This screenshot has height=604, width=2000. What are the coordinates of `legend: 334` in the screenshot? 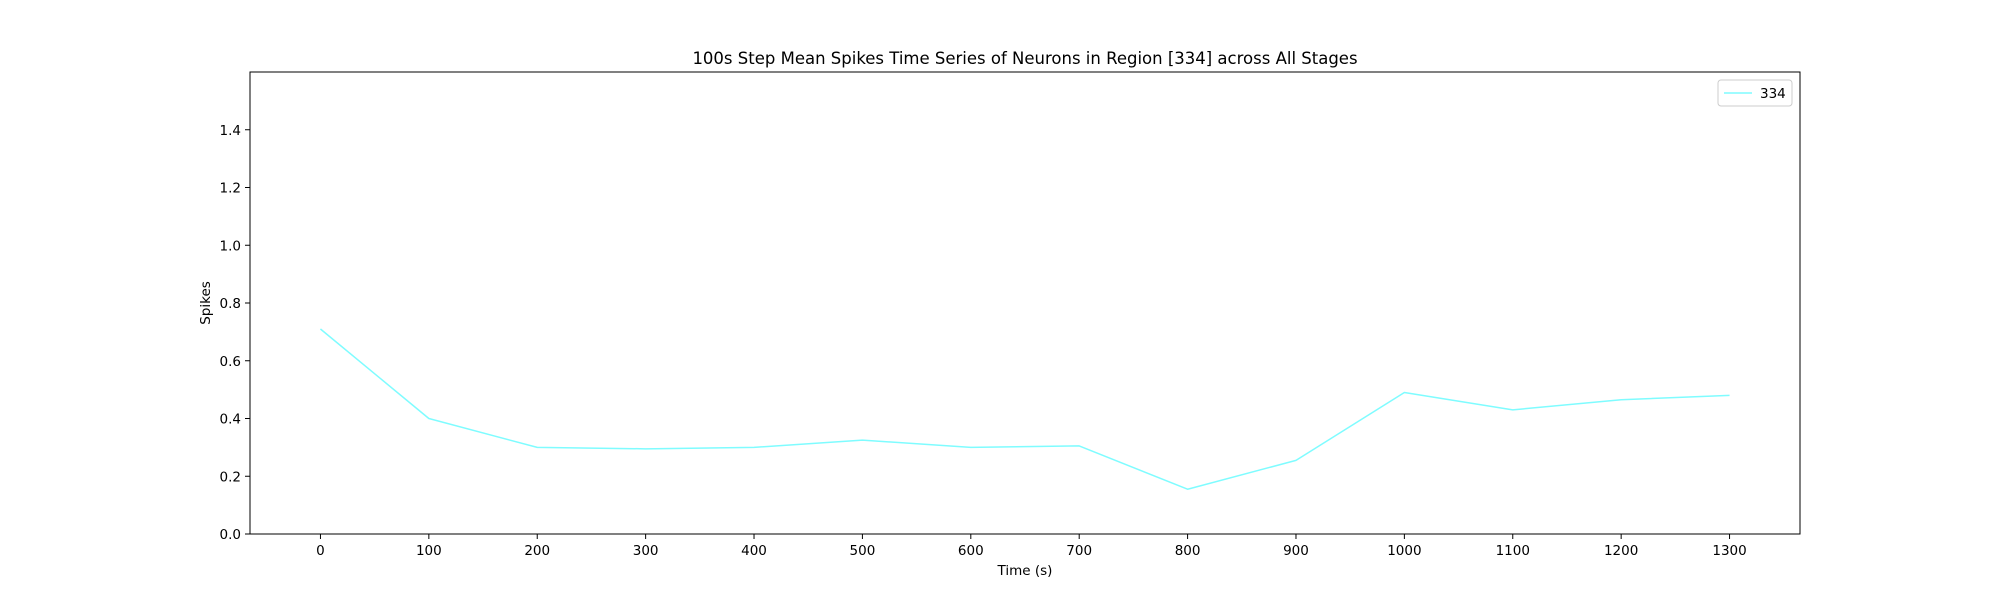 It's located at (1755, 93).